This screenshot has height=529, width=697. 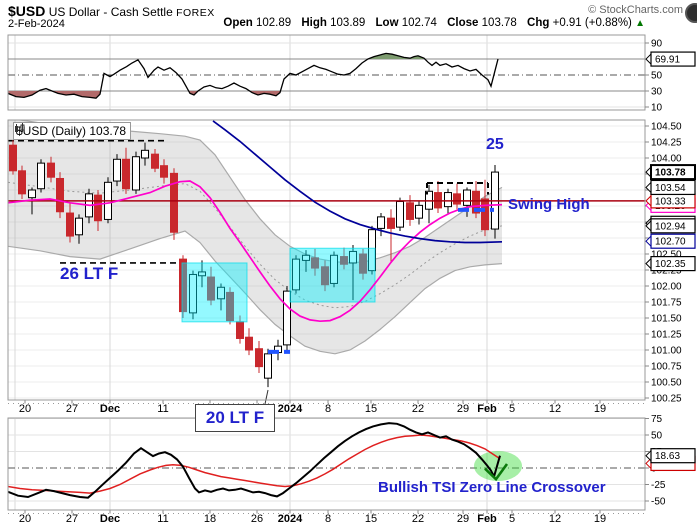 I want to click on svg-text: 102.00, so click(x=666, y=287).